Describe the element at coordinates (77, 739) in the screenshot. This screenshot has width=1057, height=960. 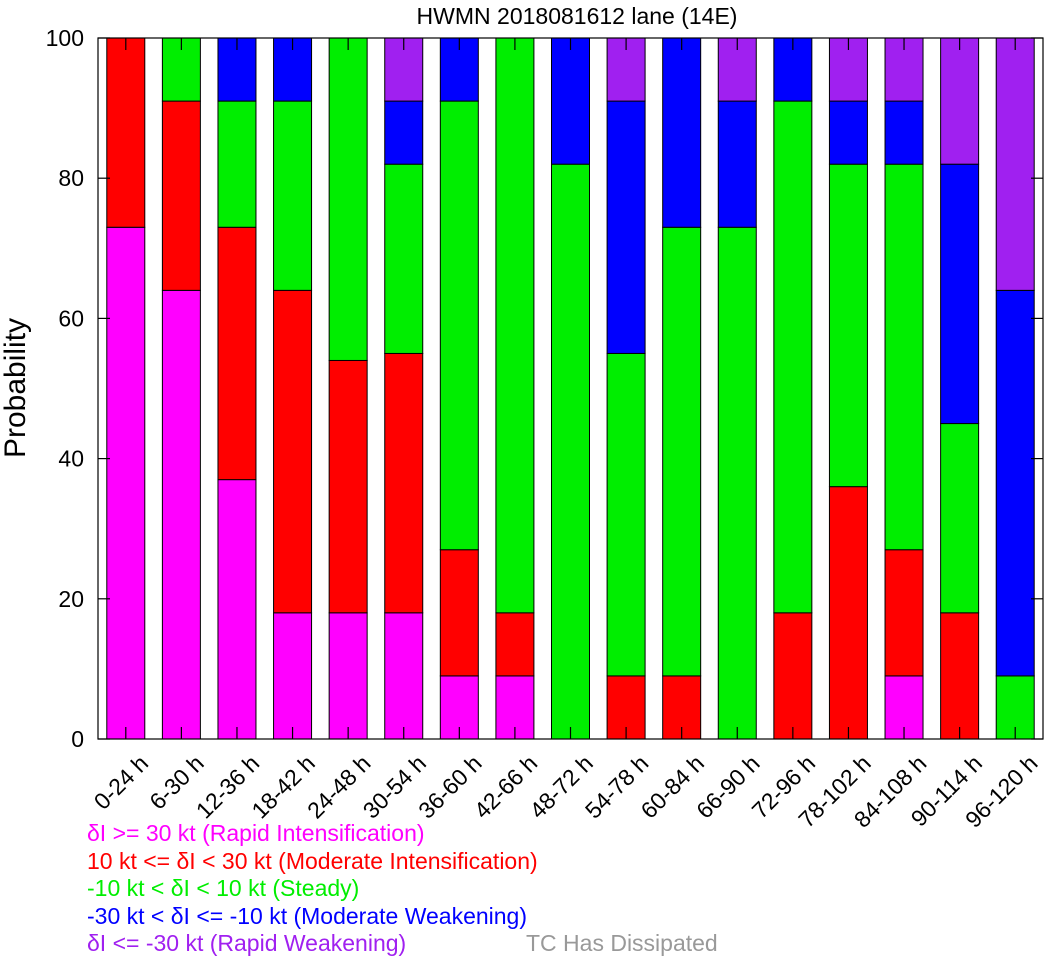
I see `y-tick-label-0: 0` at that location.